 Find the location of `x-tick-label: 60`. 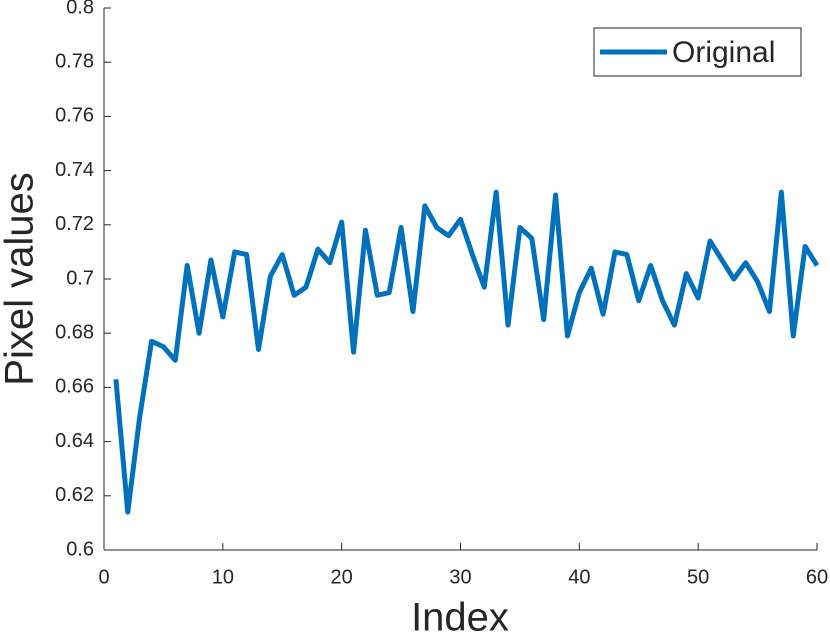

x-tick-label: 60 is located at coordinates (817, 577).